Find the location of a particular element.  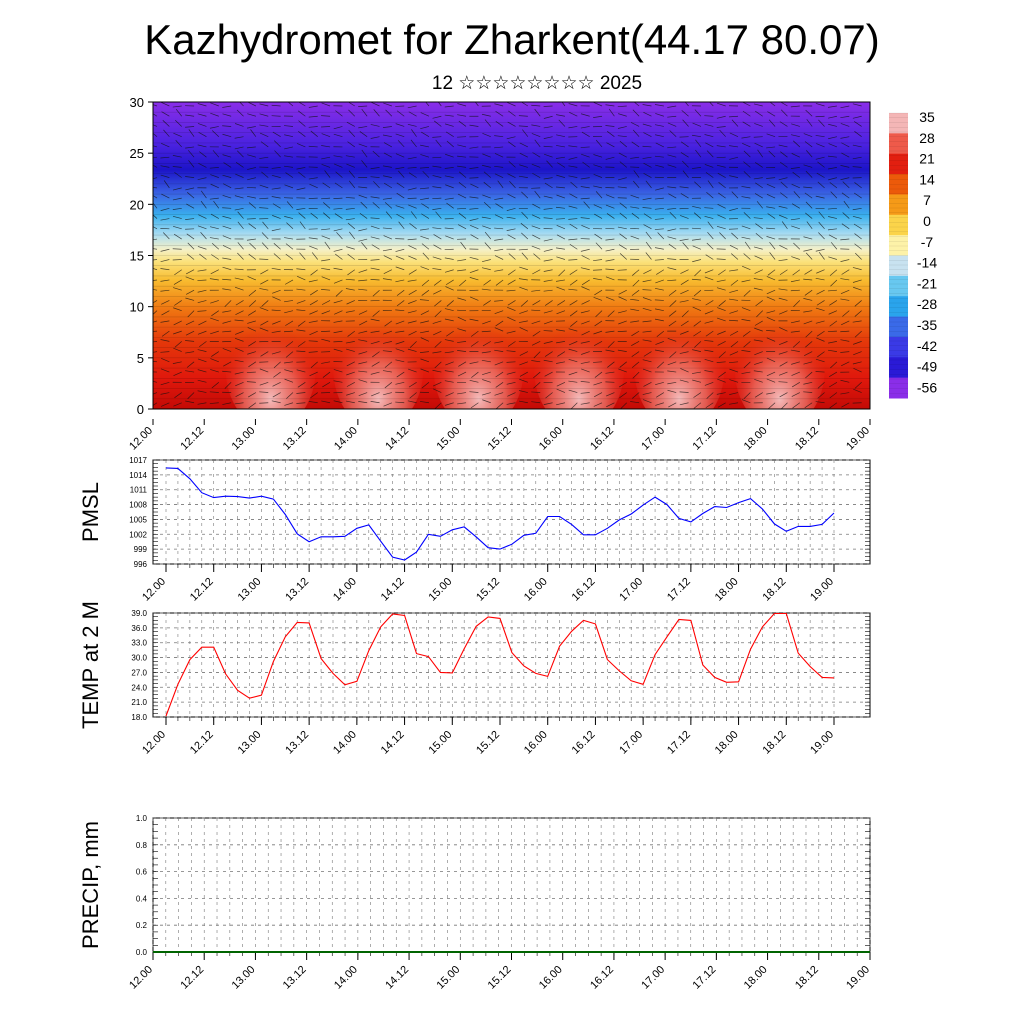

heatmap-xtick: 15.00 is located at coordinates (448, 439).